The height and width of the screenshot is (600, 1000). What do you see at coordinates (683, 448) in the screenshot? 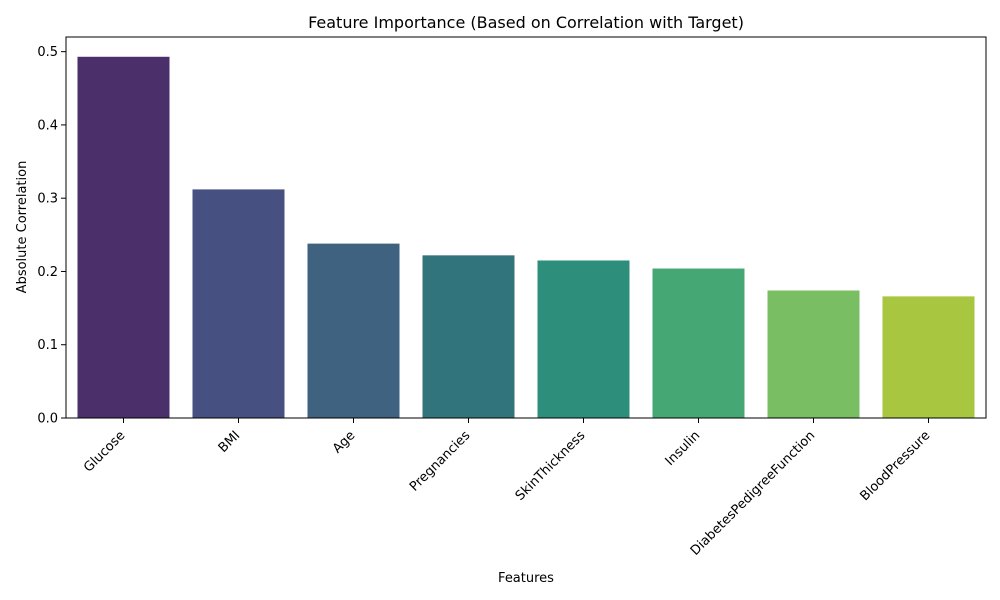
I see `x-tick-label: Insulin` at bounding box center [683, 448].